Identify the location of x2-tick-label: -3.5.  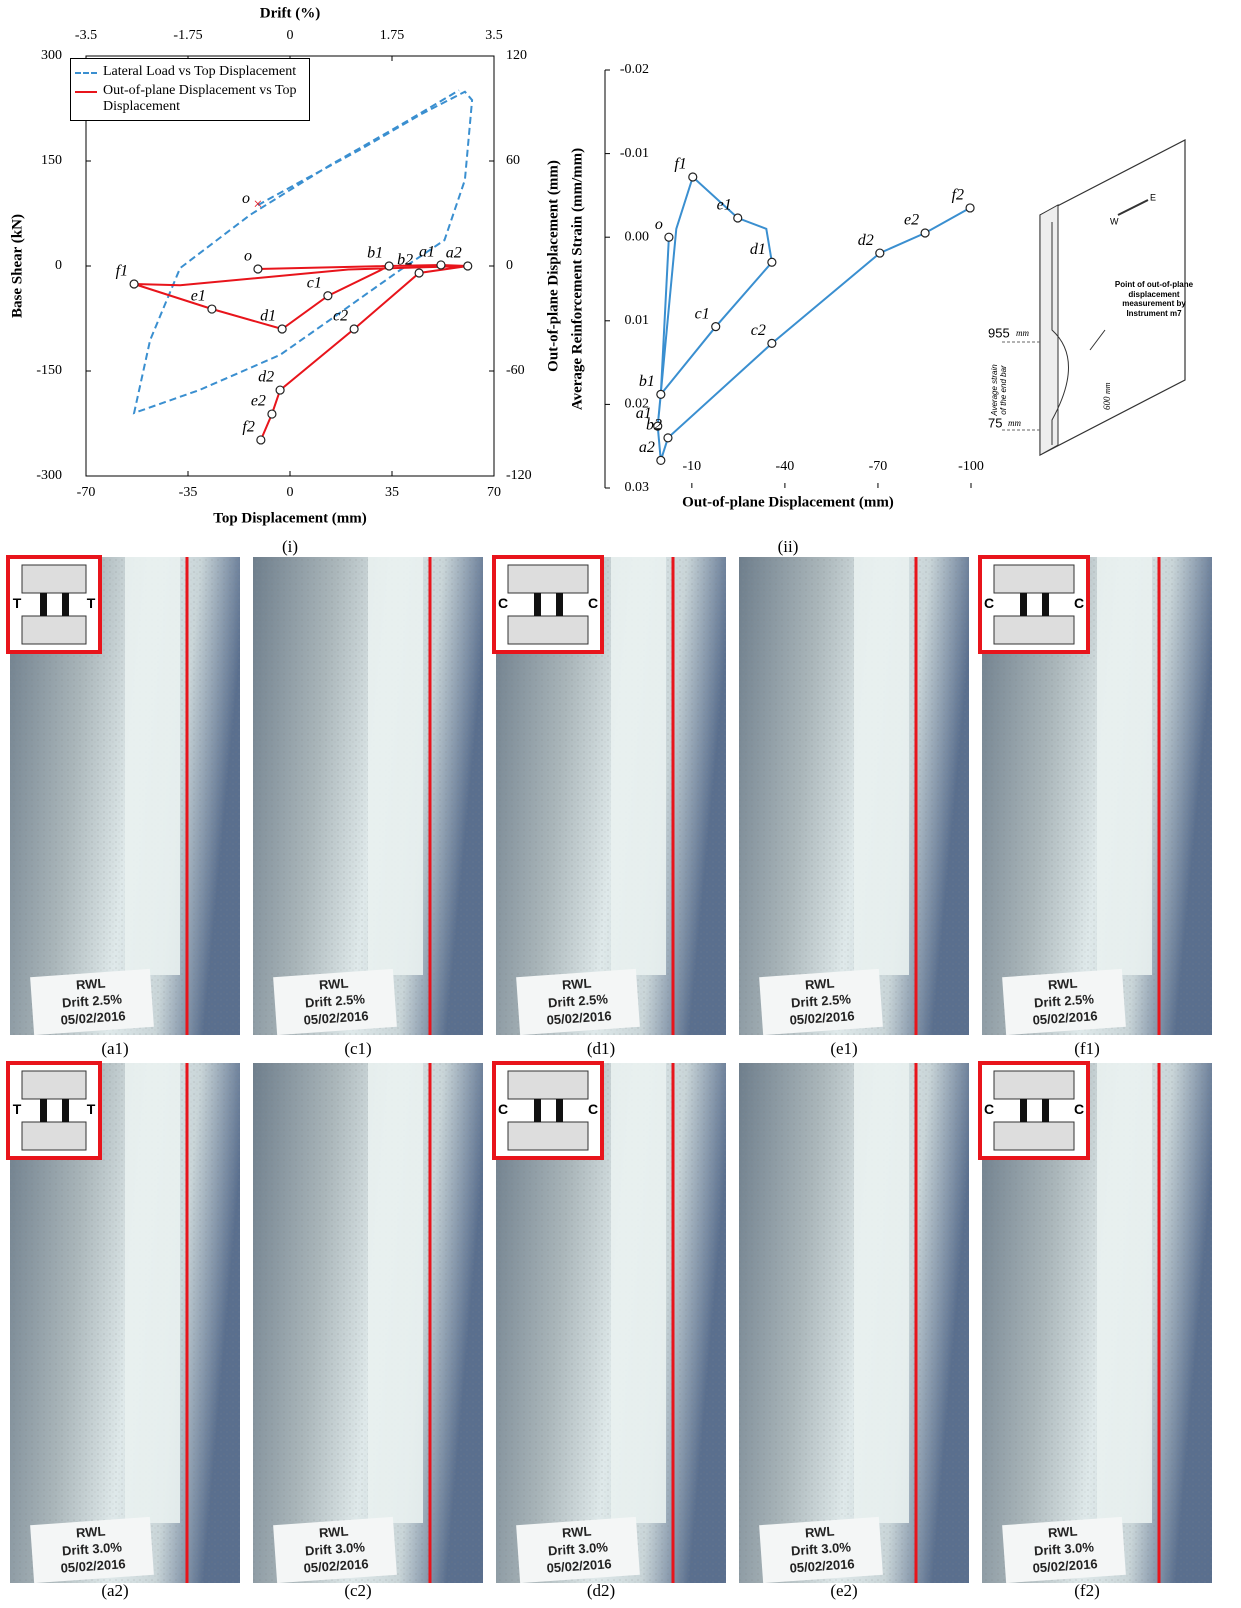
(86, 35).